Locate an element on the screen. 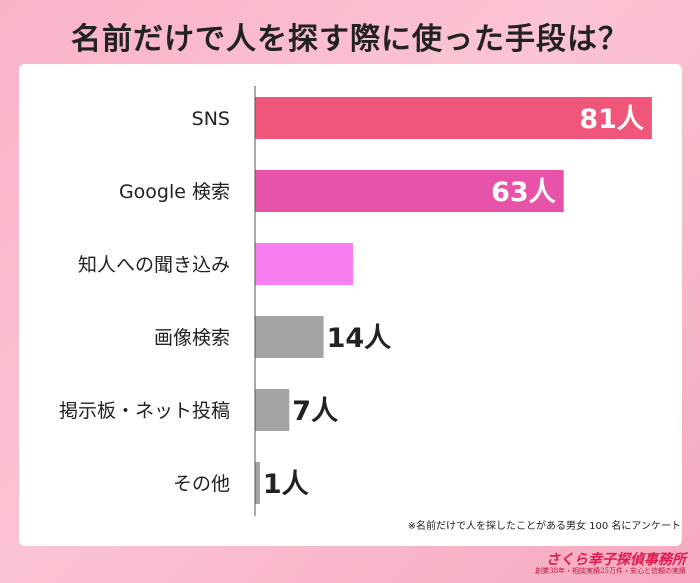 The height and width of the screenshot is (583, 700). category-label: 掲示板・ネット投稿 is located at coordinates (144, 411).